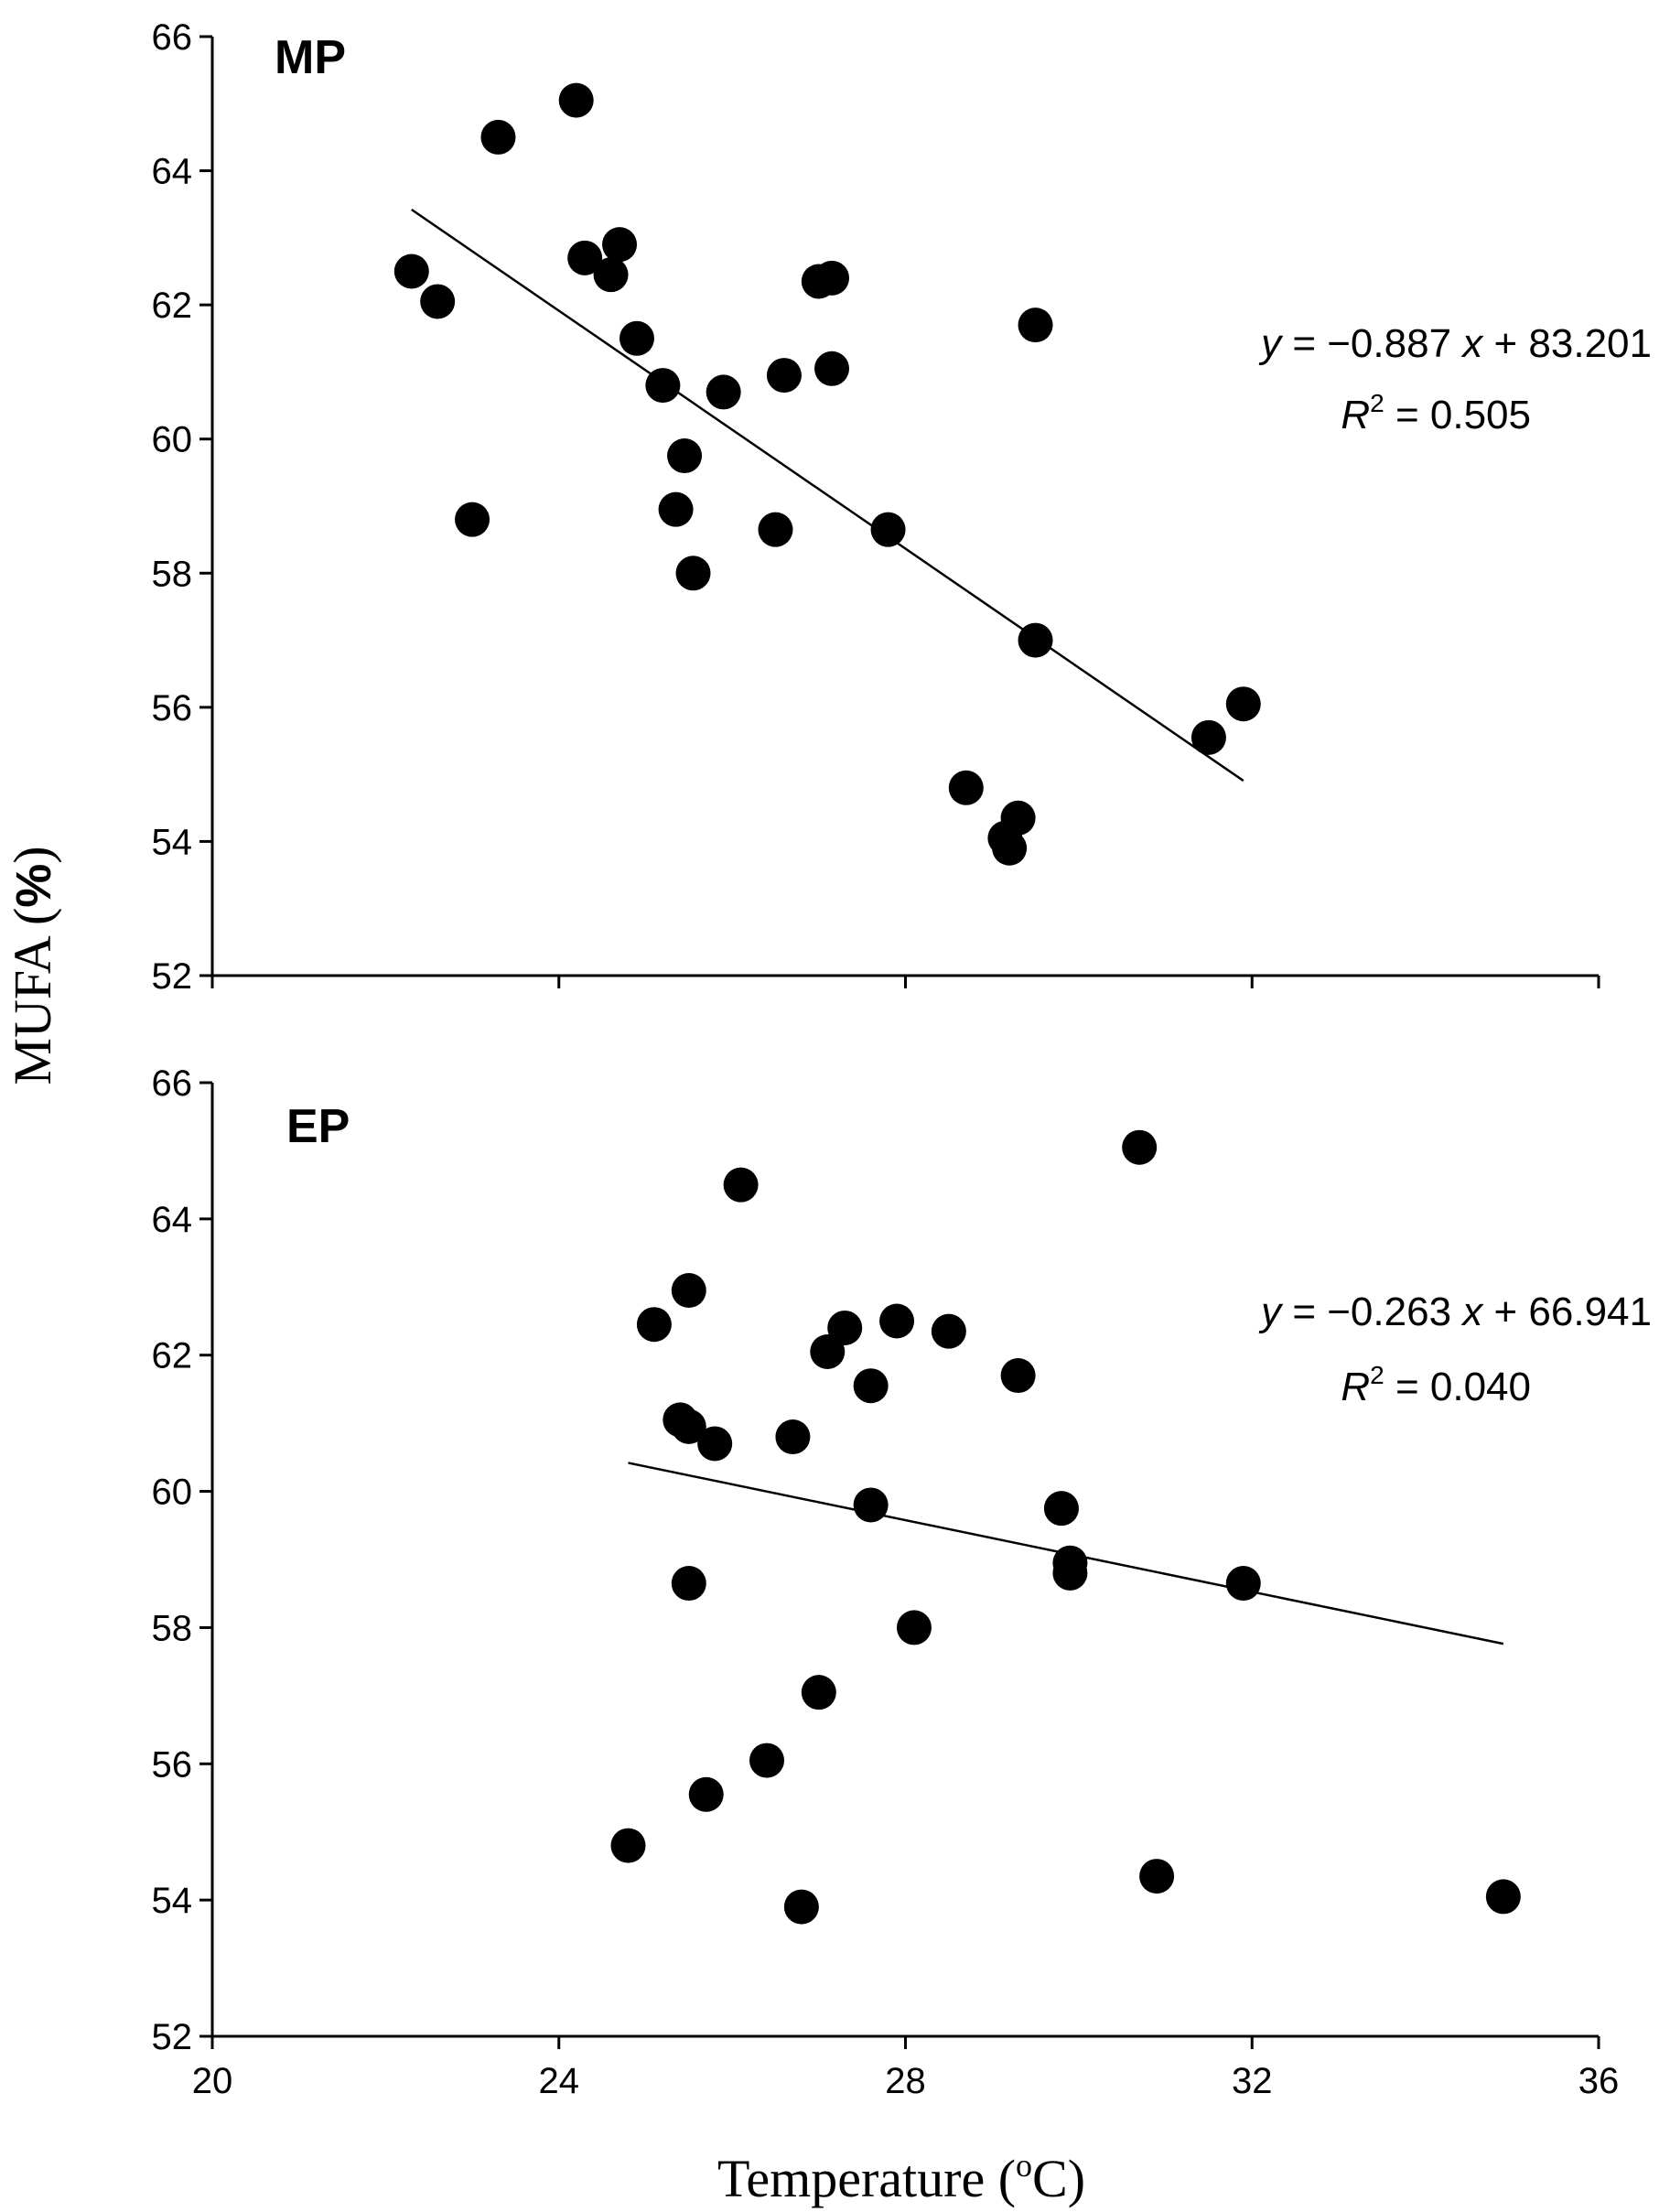 Image resolution: width=1670 pixels, height=2212 pixels. What do you see at coordinates (866, 2178) in the screenshot?
I see `x-axis-title-main: Temperature (` at bounding box center [866, 2178].